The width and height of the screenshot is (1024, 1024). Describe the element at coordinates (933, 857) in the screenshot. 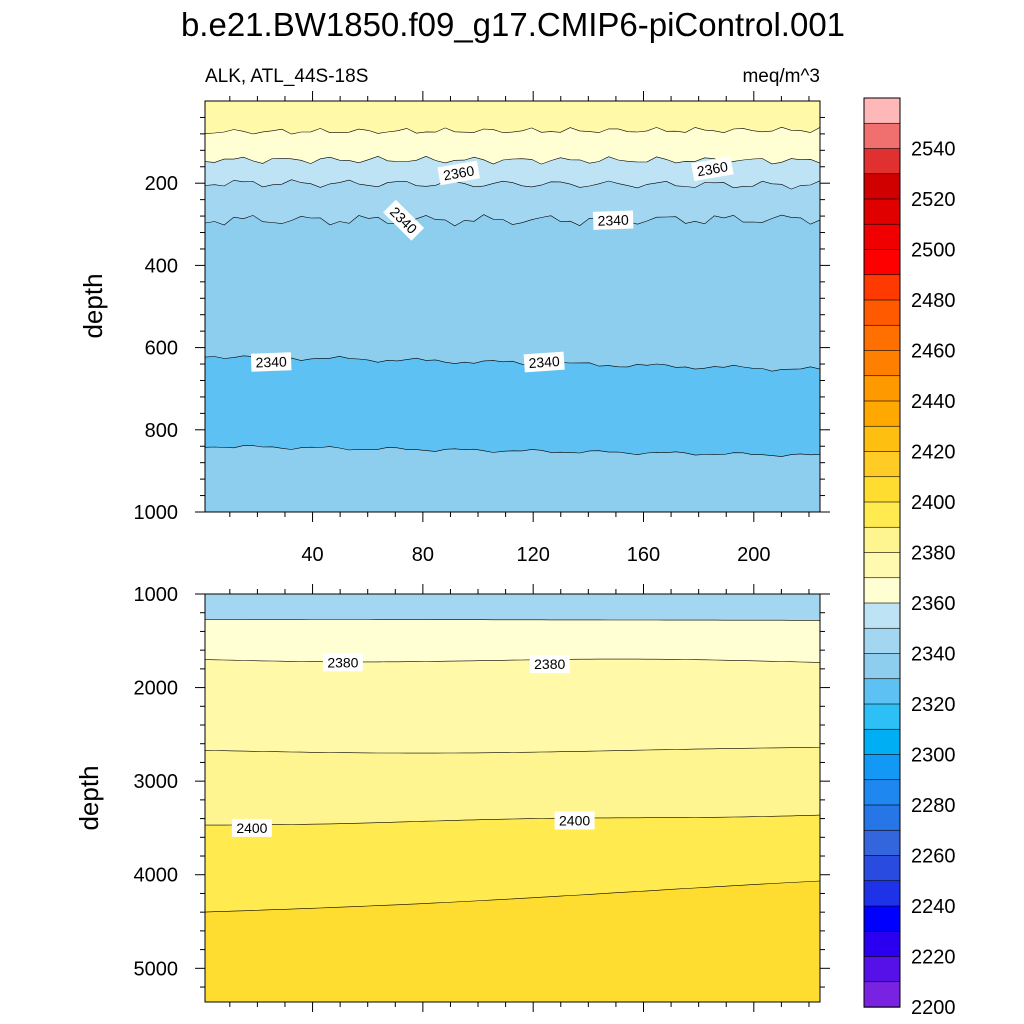

I see `colorbar-label: 2260` at that location.